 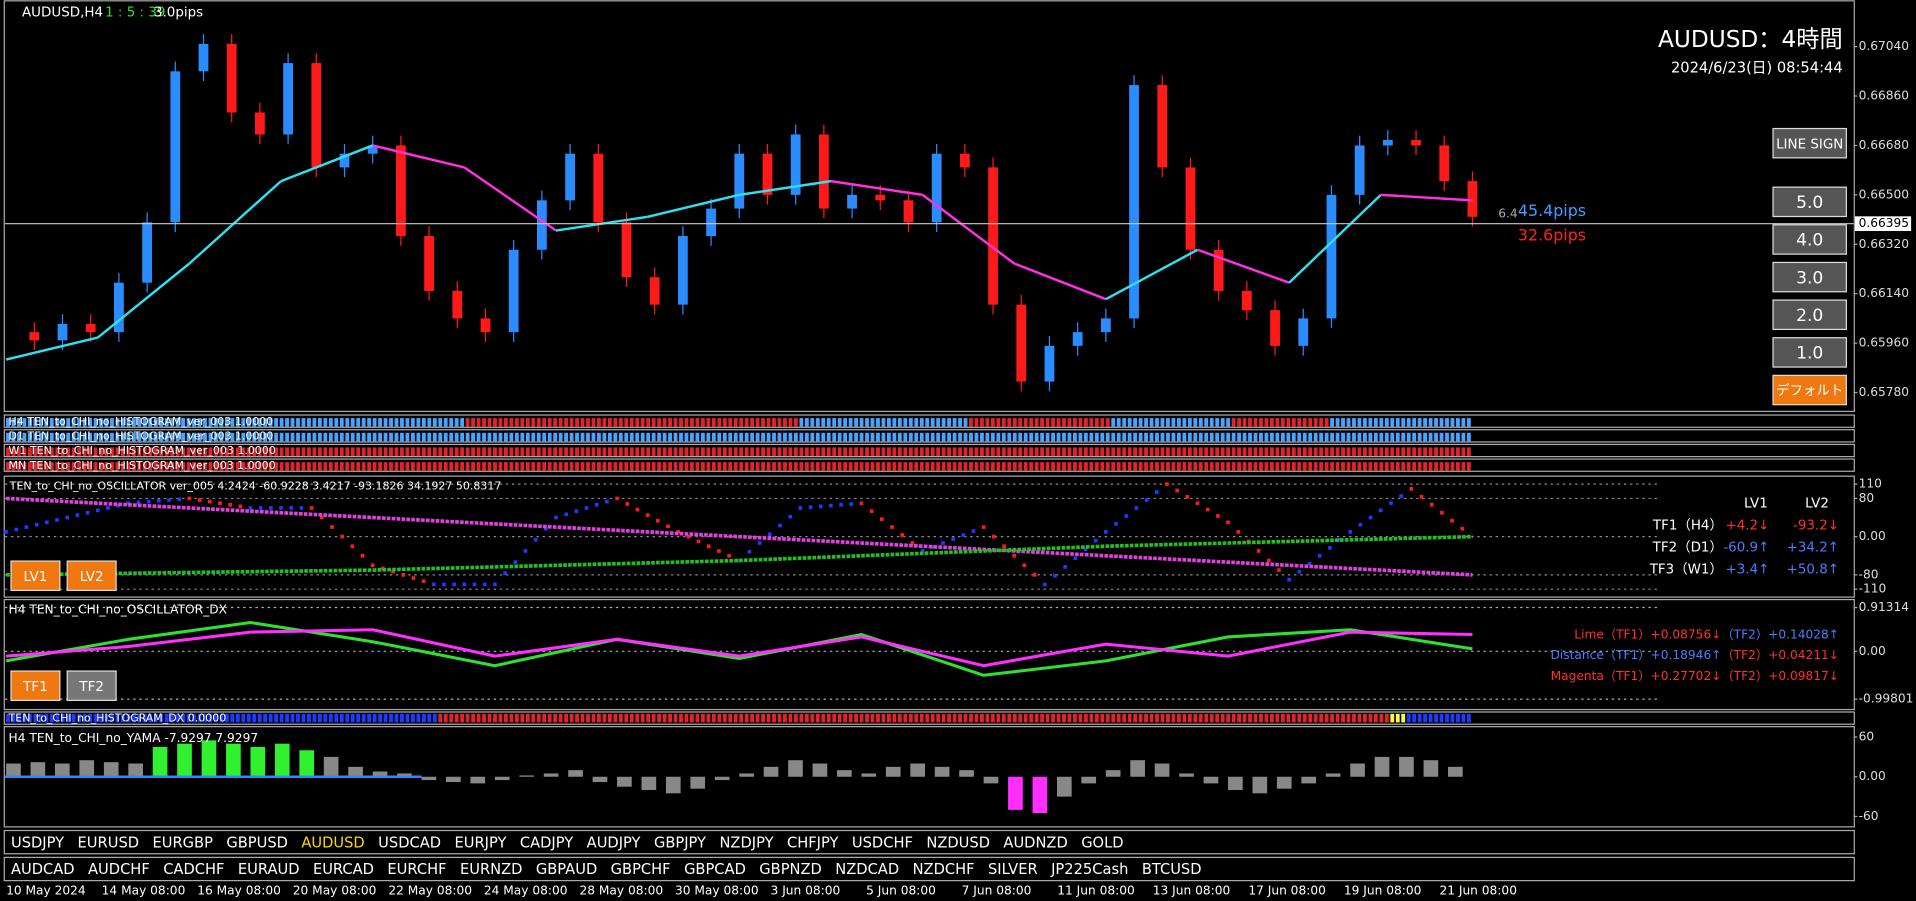 What do you see at coordinates (958, 842) in the screenshot?
I see `symbol-tab: NZDUSD` at bounding box center [958, 842].